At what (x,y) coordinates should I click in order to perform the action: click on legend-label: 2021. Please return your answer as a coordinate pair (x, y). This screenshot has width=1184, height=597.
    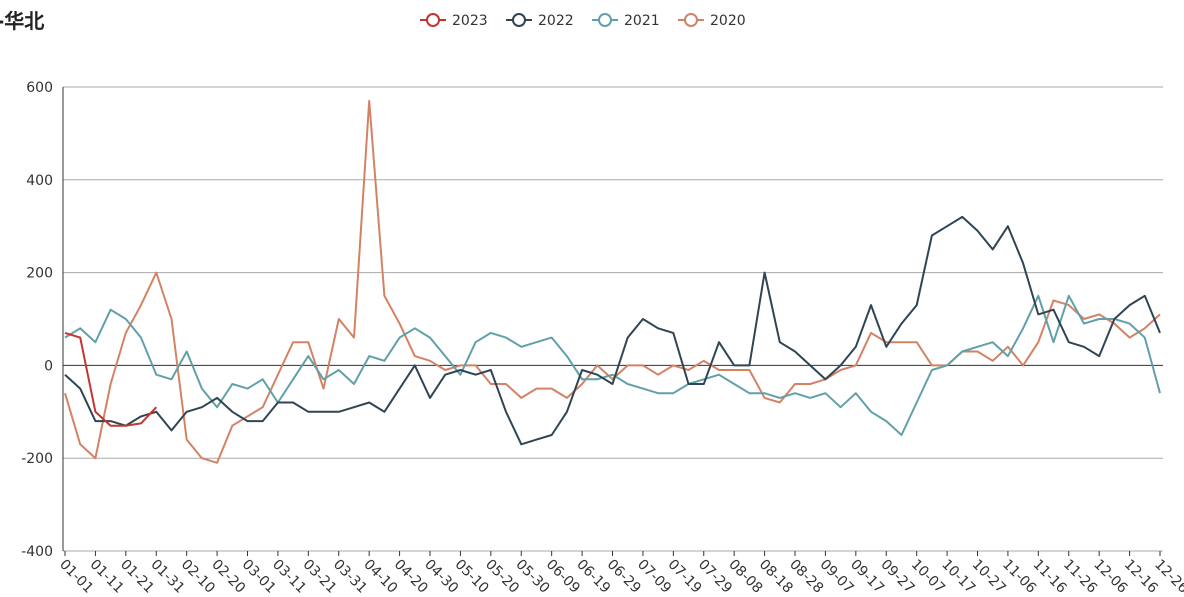
    Looking at the image, I should click on (642, 21).